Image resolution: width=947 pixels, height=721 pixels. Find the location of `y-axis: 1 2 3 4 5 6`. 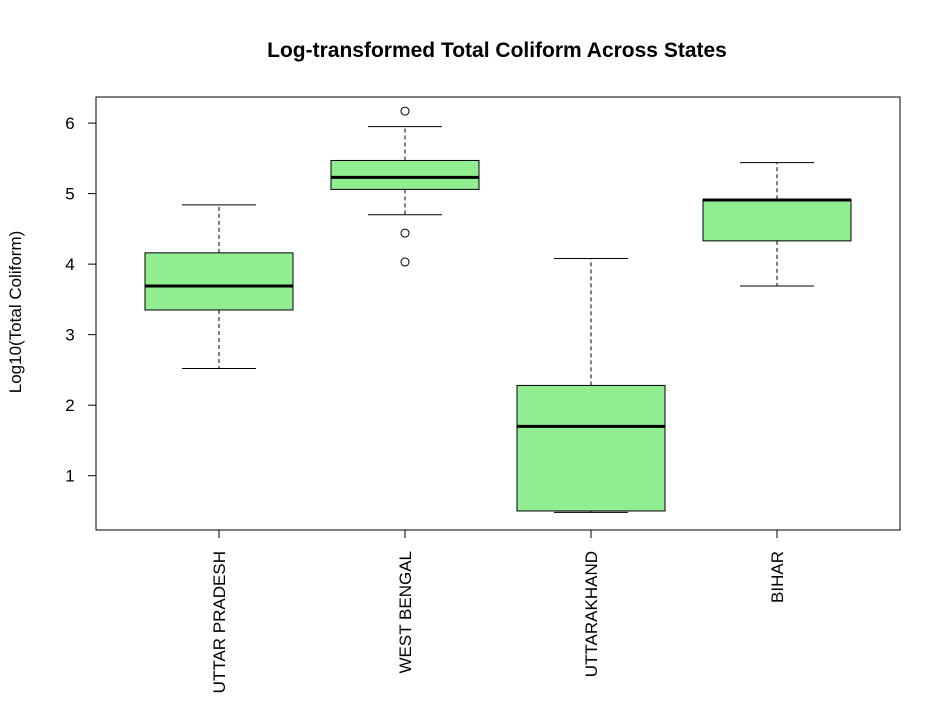

y-axis: 1 2 3 4 5 6 is located at coordinates (81, 300).